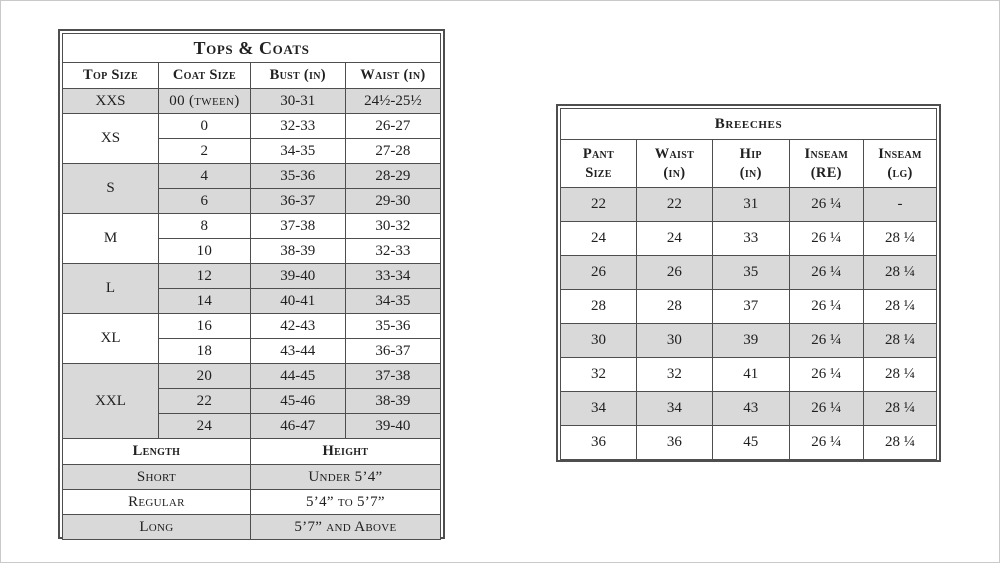  Describe the element at coordinates (110, 101) in the screenshot. I see `top-size-cell: XXS` at that location.